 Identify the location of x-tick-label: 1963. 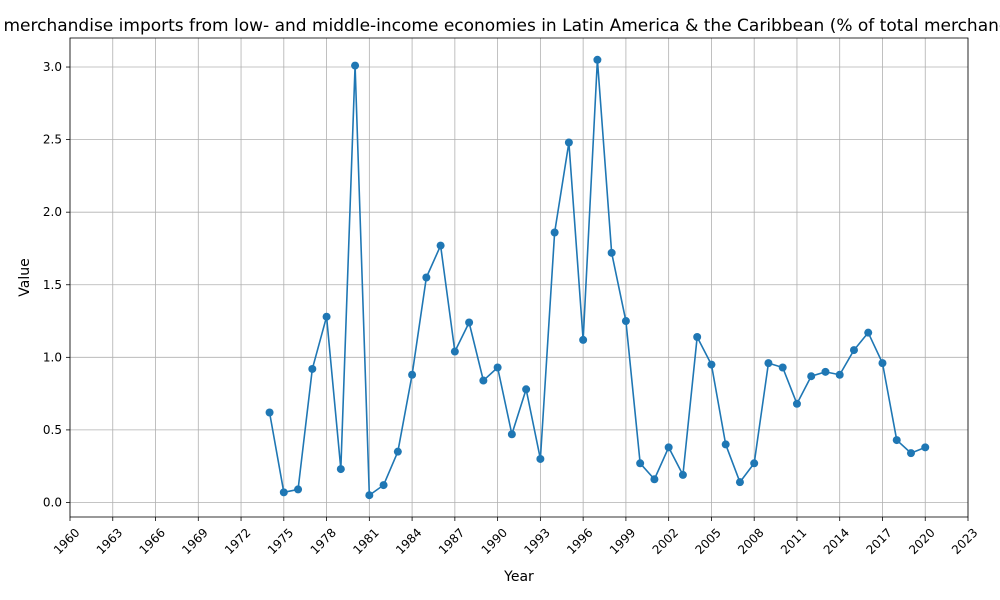
(109, 541).